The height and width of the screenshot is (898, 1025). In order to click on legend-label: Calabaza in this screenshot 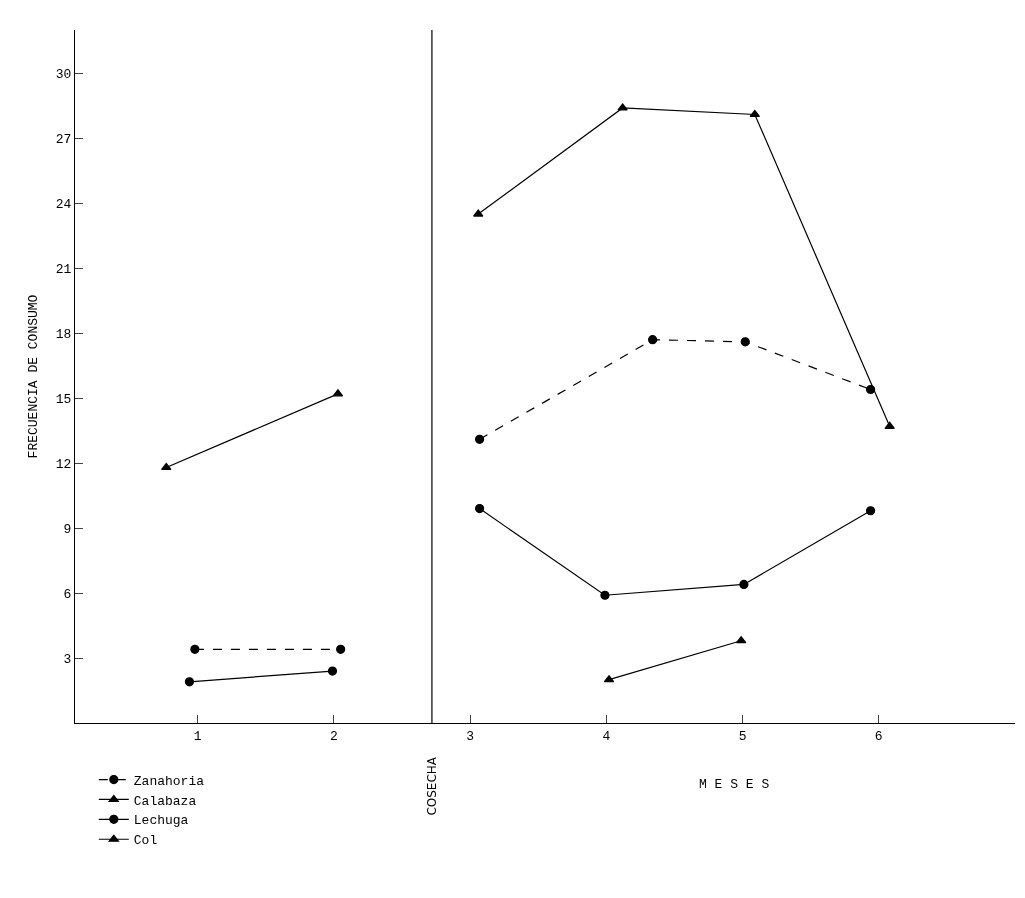, I will do `click(165, 801)`.